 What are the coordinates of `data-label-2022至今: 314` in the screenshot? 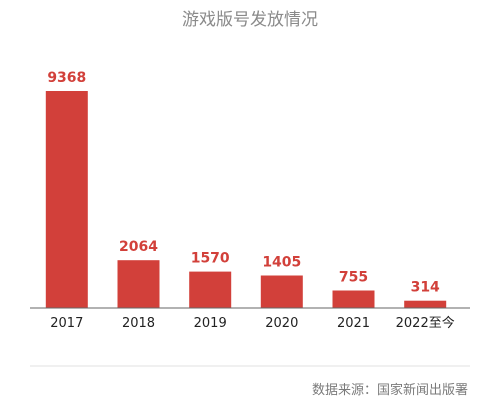 It's located at (425, 288).